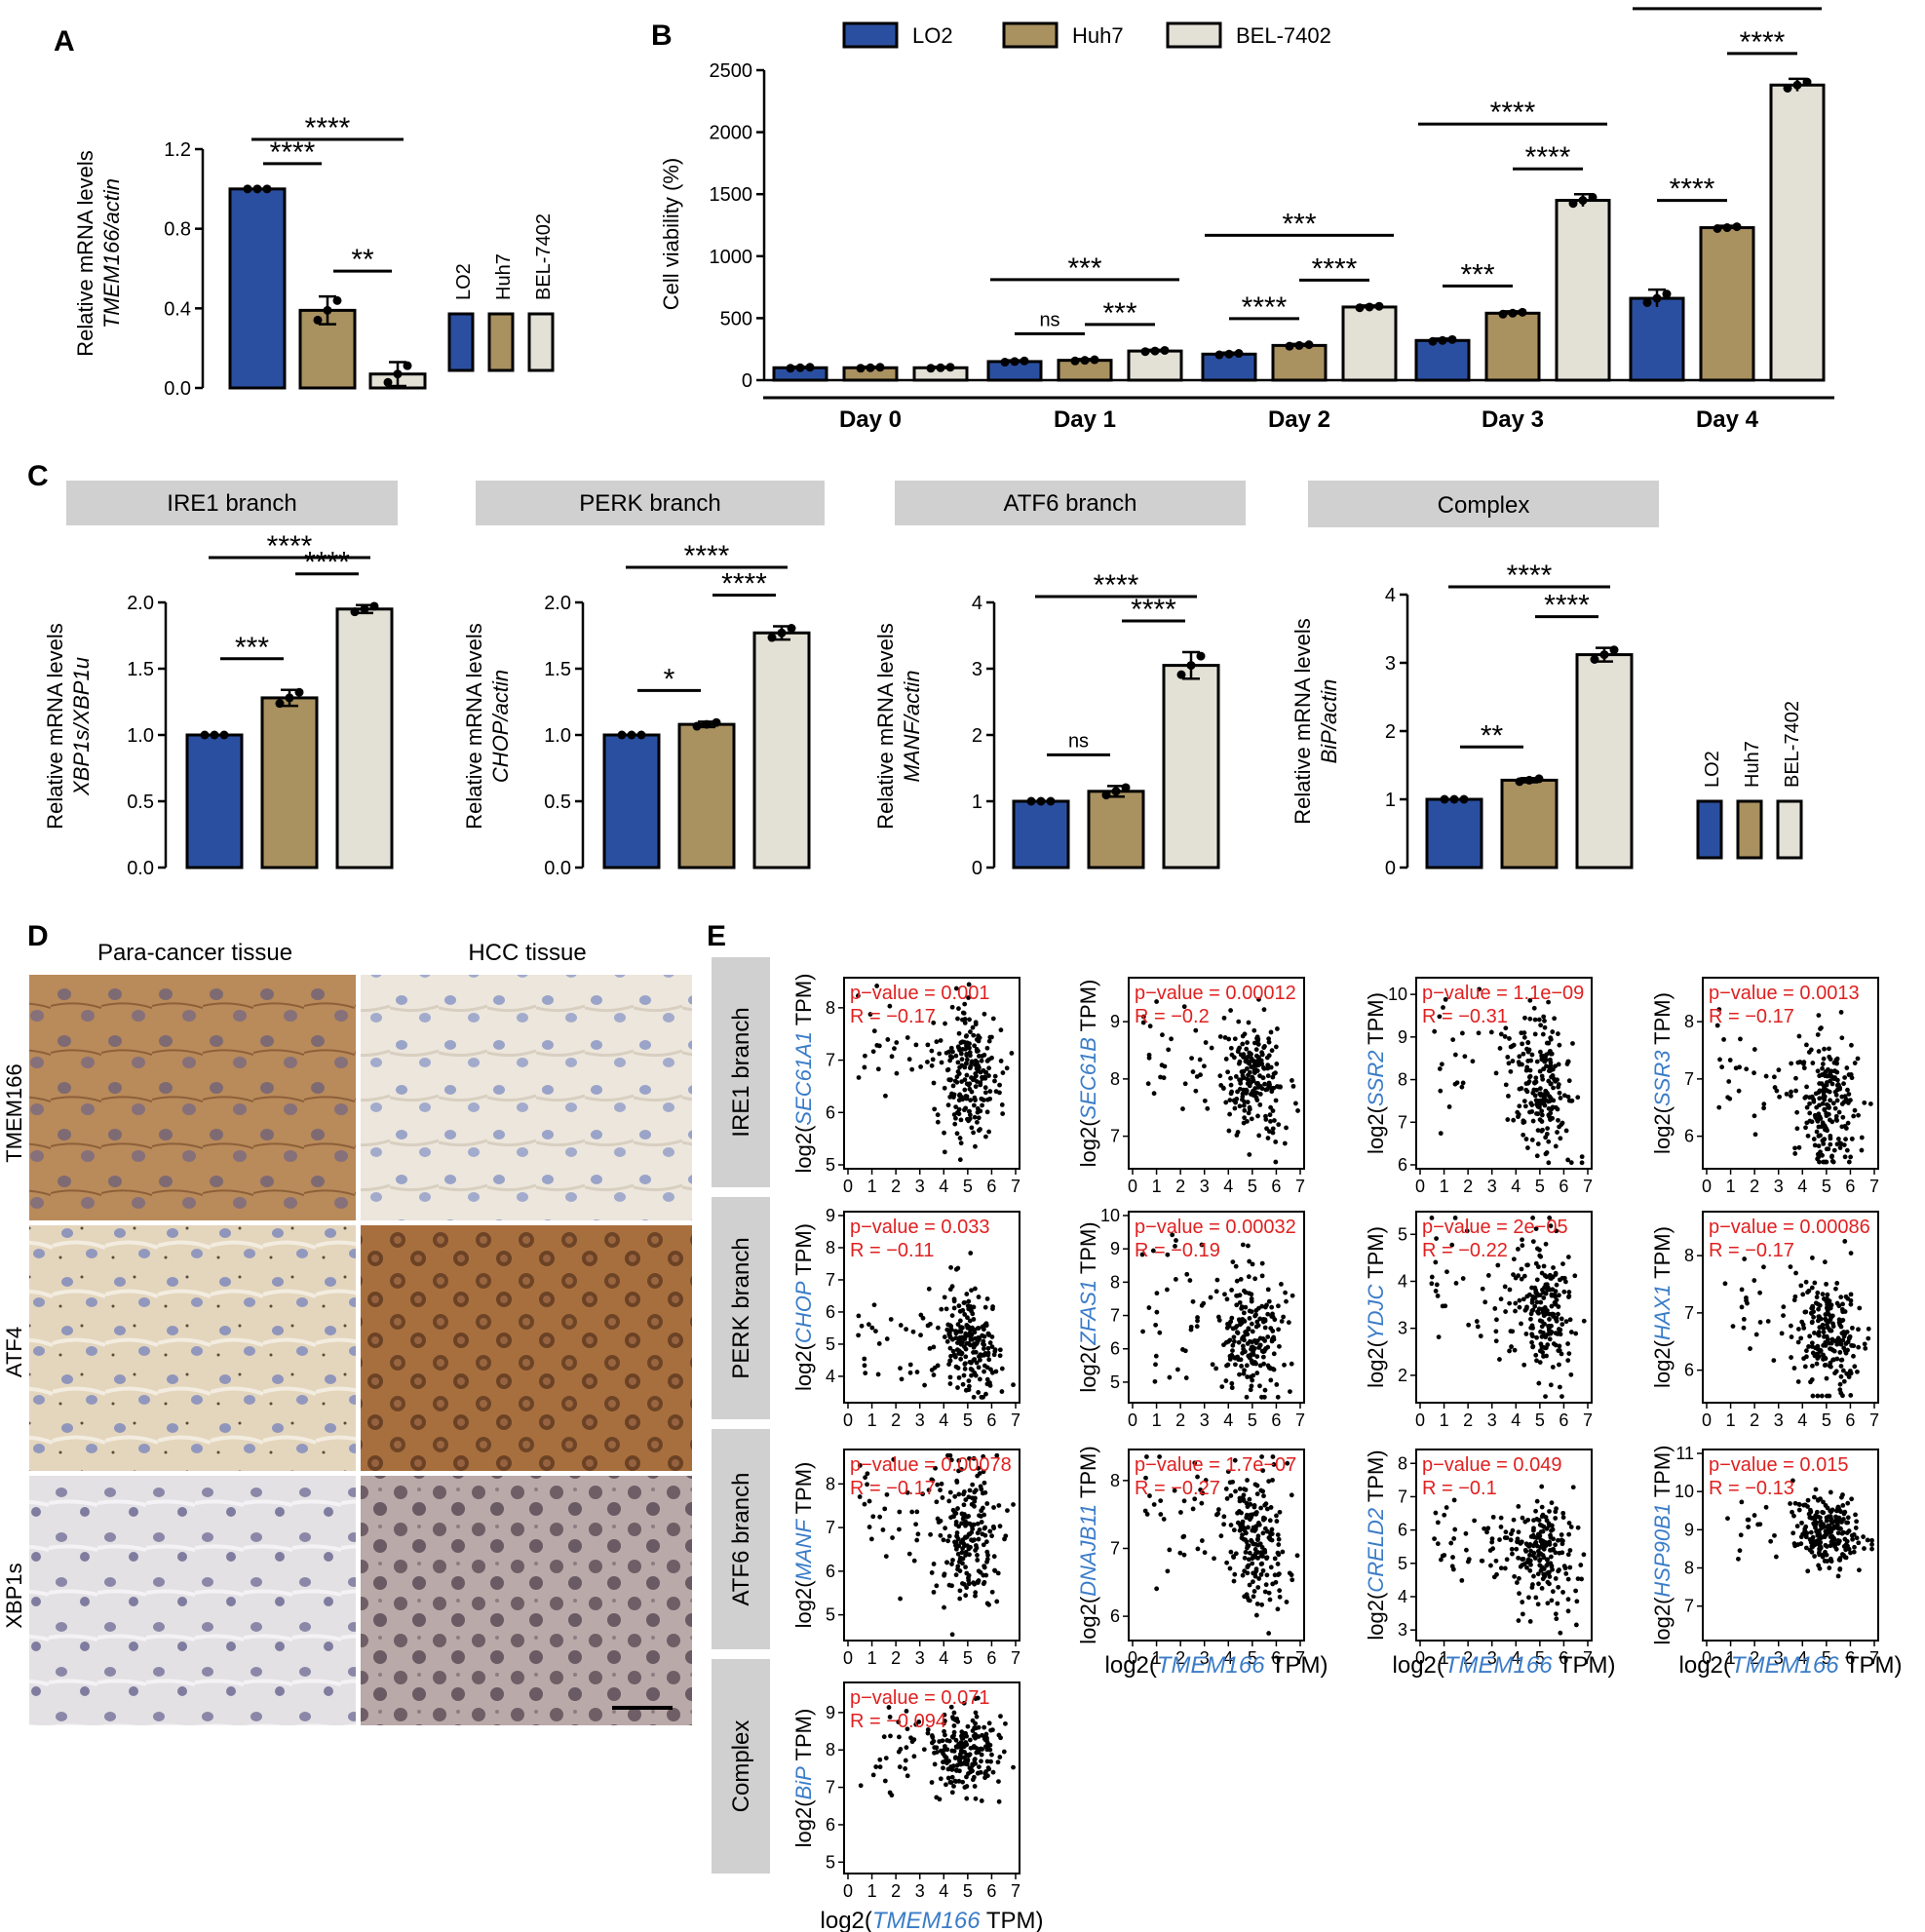  Describe the element at coordinates (931, 1777) in the screenshot. I see `scatter-frame` at that location.